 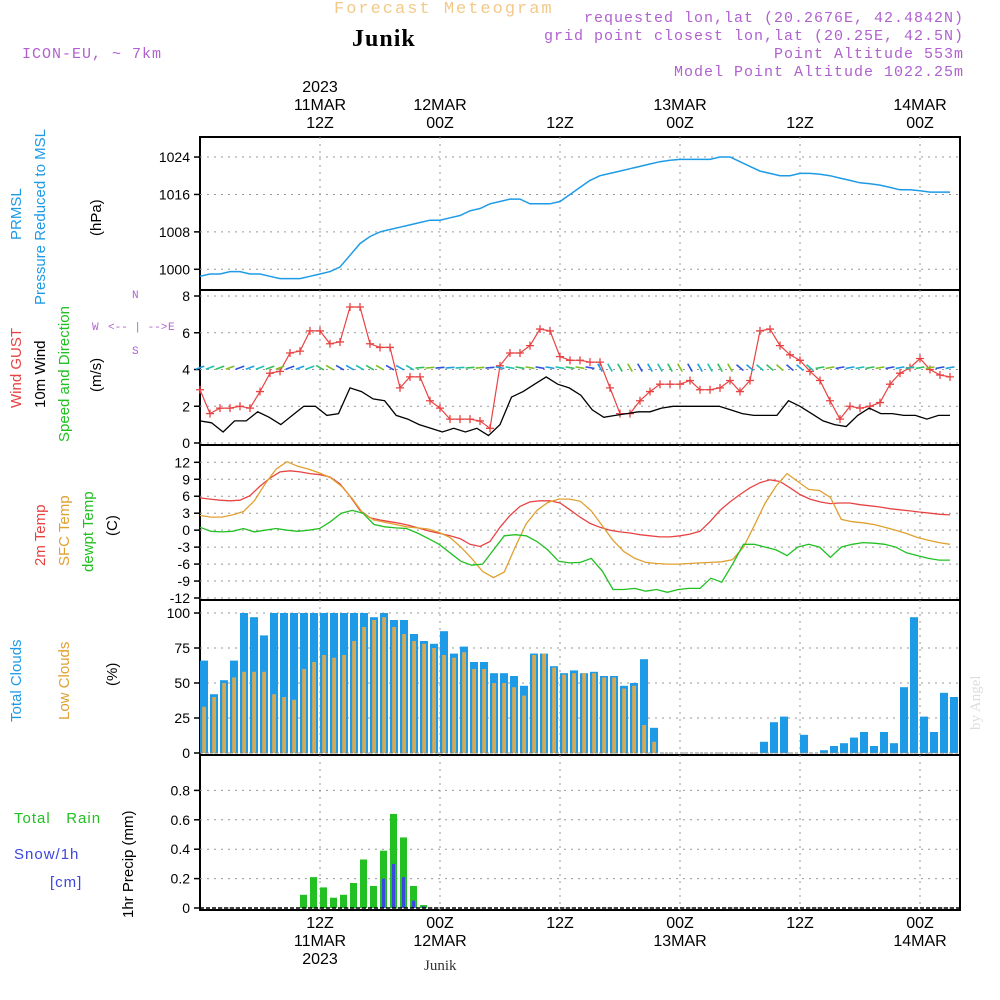 What do you see at coordinates (320, 959) in the screenshot?
I see `bottom-year-label: 2023` at bounding box center [320, 959].